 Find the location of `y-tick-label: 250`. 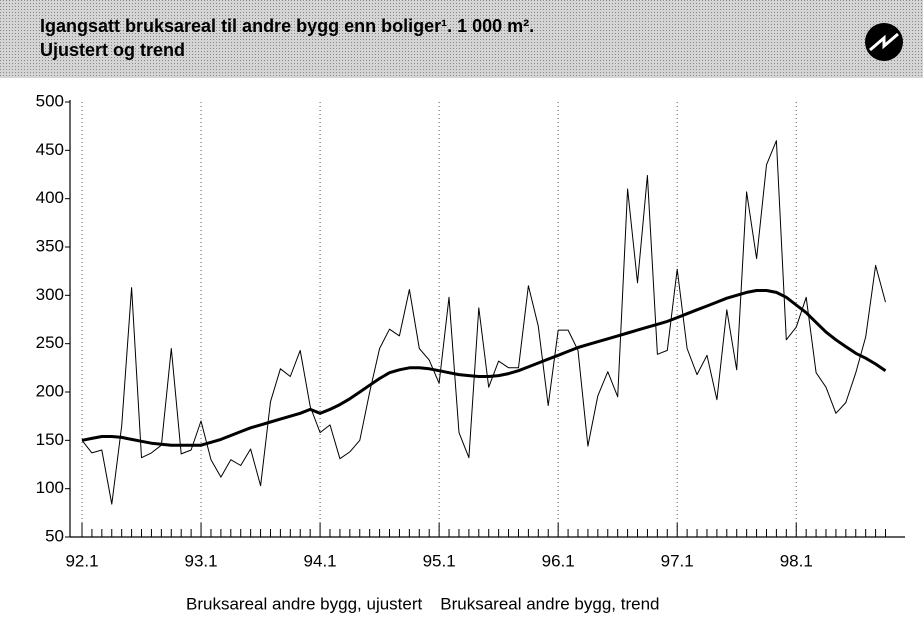

y-tick-label: 250 is located at coordinates (50, 342).